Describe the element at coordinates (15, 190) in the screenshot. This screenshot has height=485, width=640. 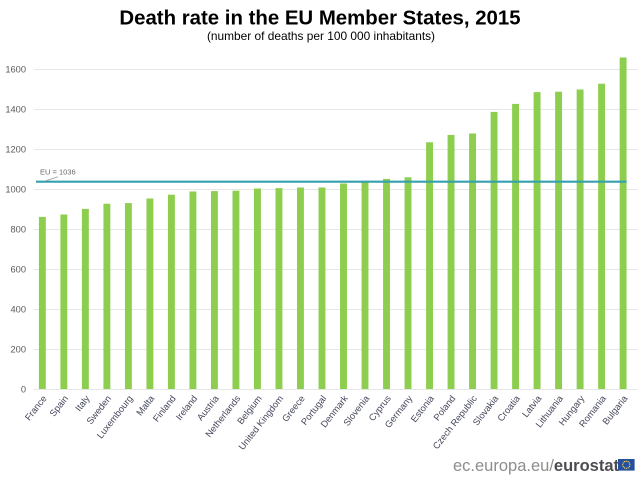
I see `svg-text: 1000` at that location.